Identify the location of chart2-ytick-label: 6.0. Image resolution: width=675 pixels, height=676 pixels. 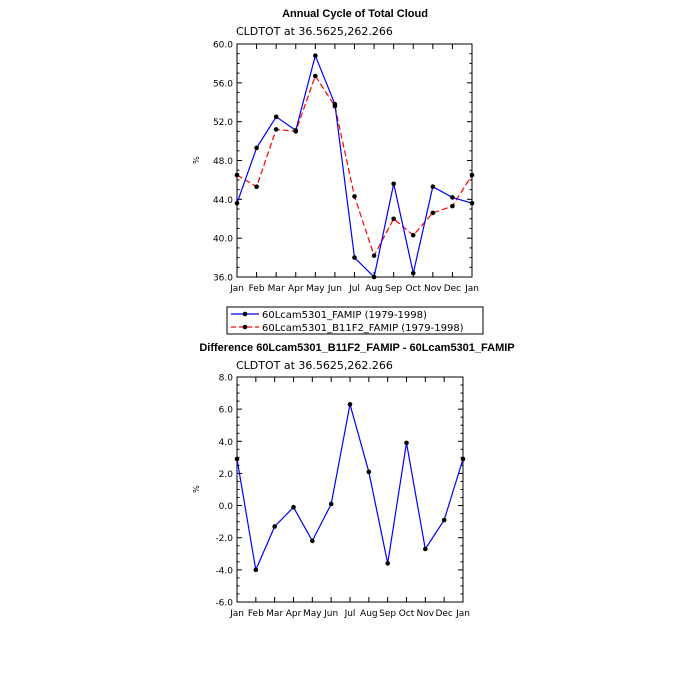
(226, 411).